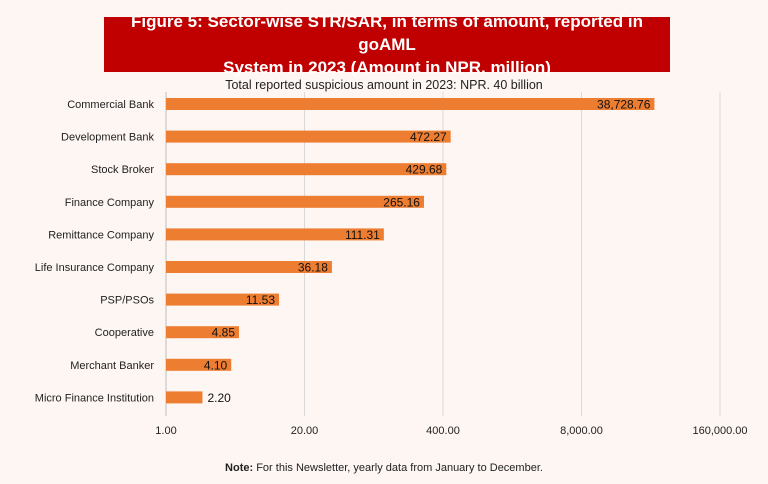 Image resolution: width=768 pixels, height=484 pixels. I want to click on data-label: 472.27, so click(428, 137).